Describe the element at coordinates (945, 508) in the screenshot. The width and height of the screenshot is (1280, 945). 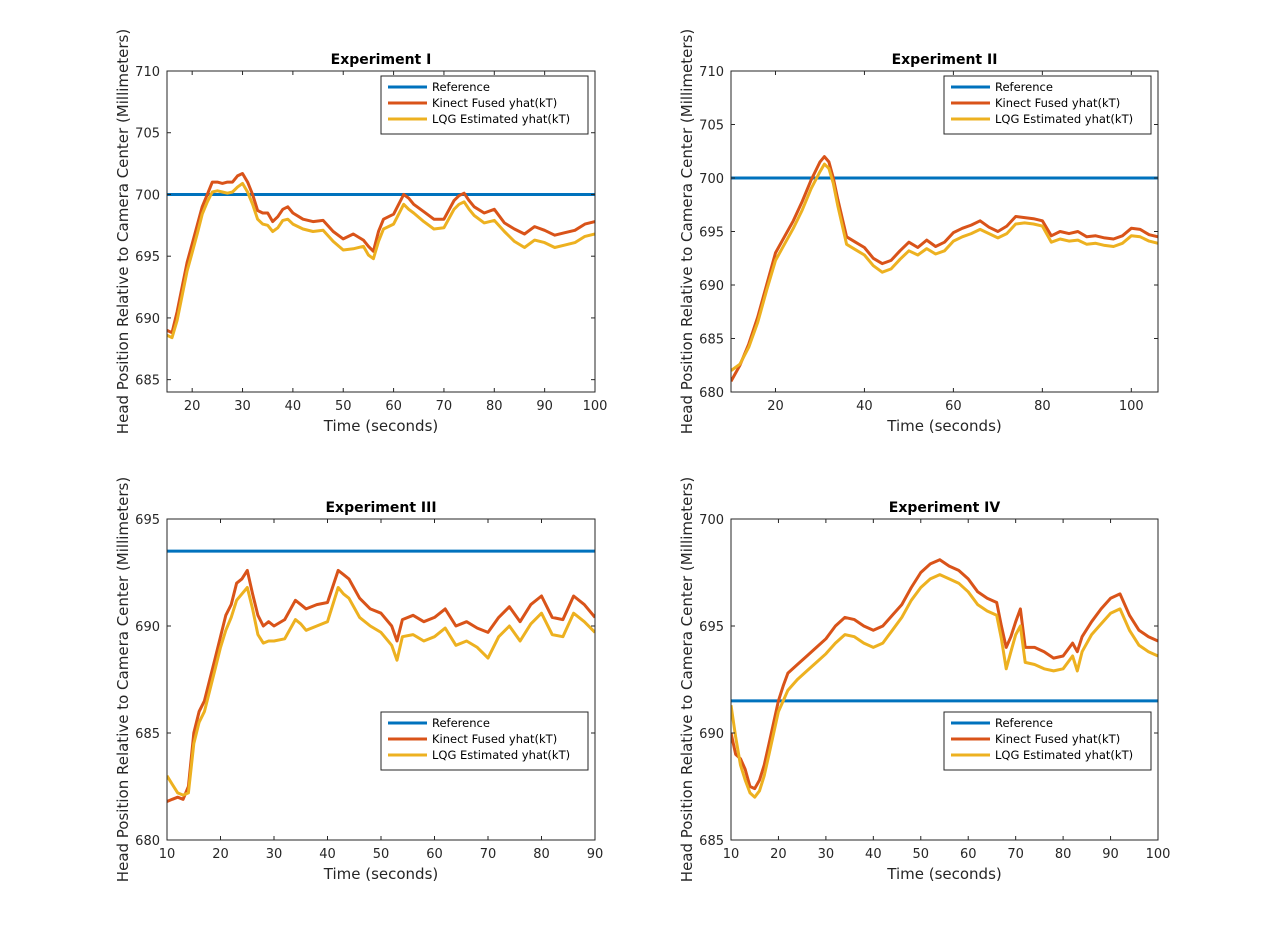
I see `chart-title: Experiment IV` at that location.